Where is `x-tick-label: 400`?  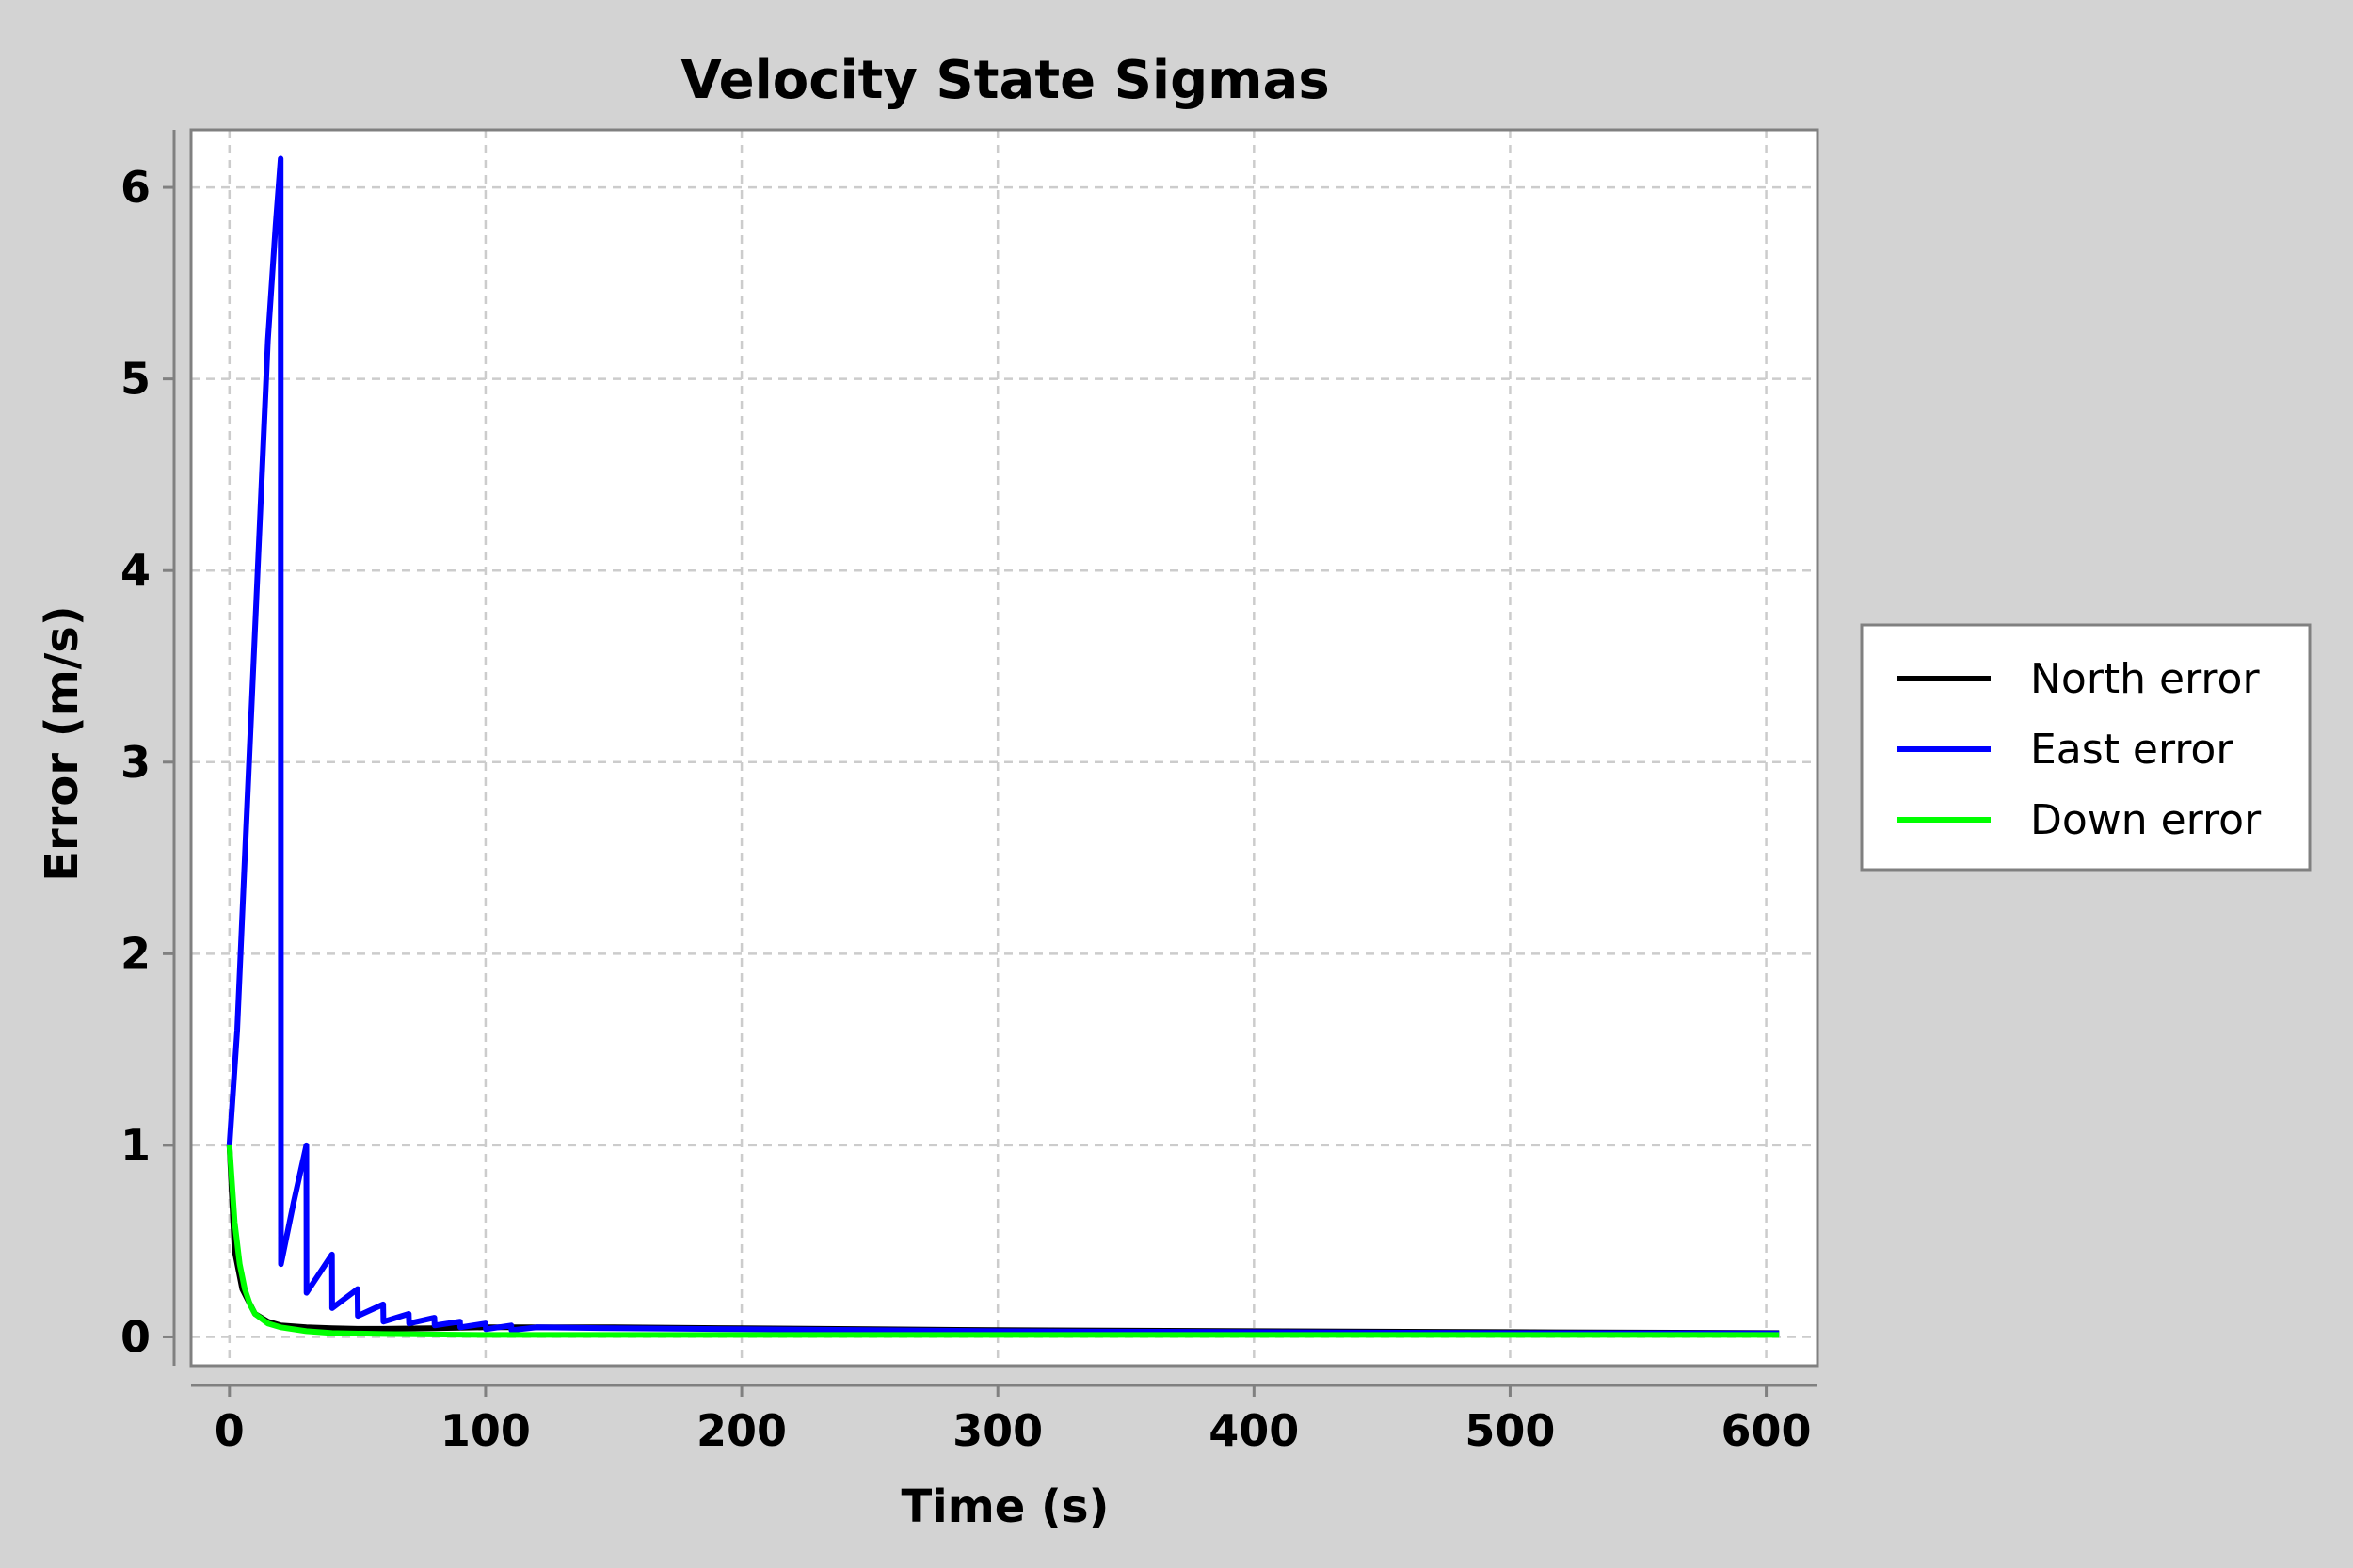 x-tick-label: 400 is located at coordinates (1254, 1430).